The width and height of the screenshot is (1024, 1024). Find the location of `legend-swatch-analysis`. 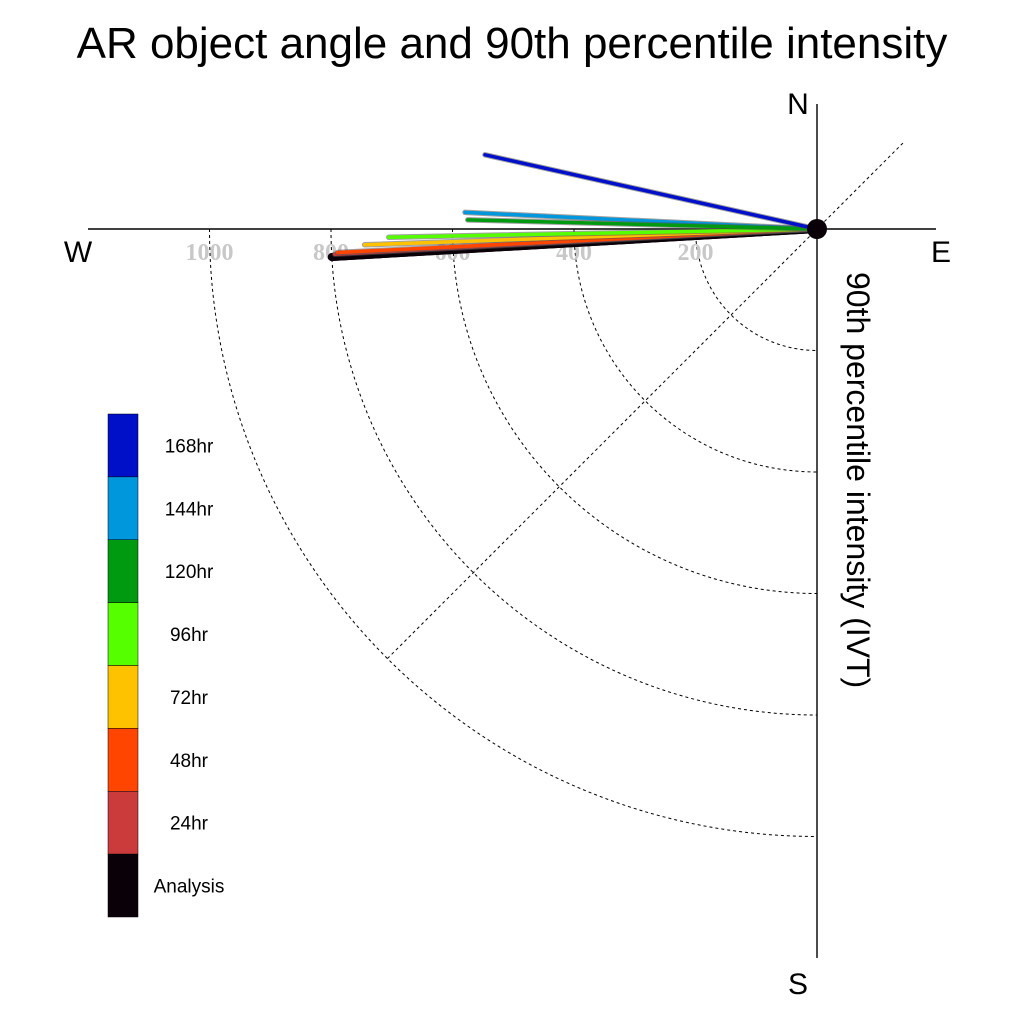

legend-swatch-analysis is located at coordinates (123, 885).